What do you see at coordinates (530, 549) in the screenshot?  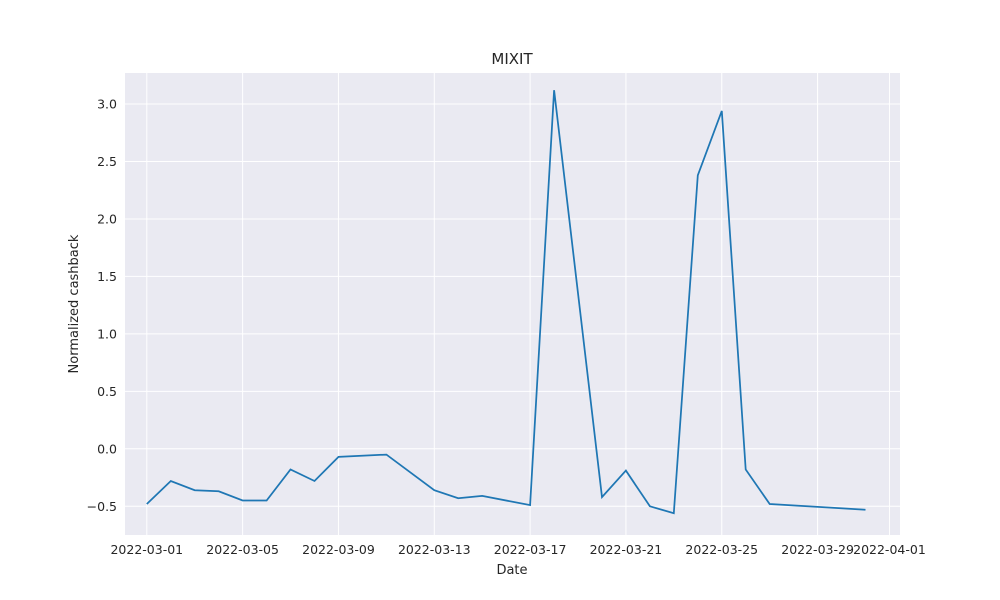 I see `x-tick-label: 2022-03-17` at bounding box center [530, 549].